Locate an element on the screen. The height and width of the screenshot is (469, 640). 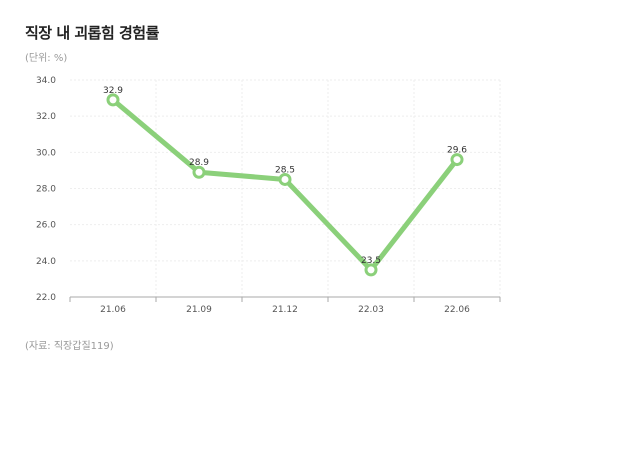
x-tick-label: 21.06 is located at coordinates (113, 310).